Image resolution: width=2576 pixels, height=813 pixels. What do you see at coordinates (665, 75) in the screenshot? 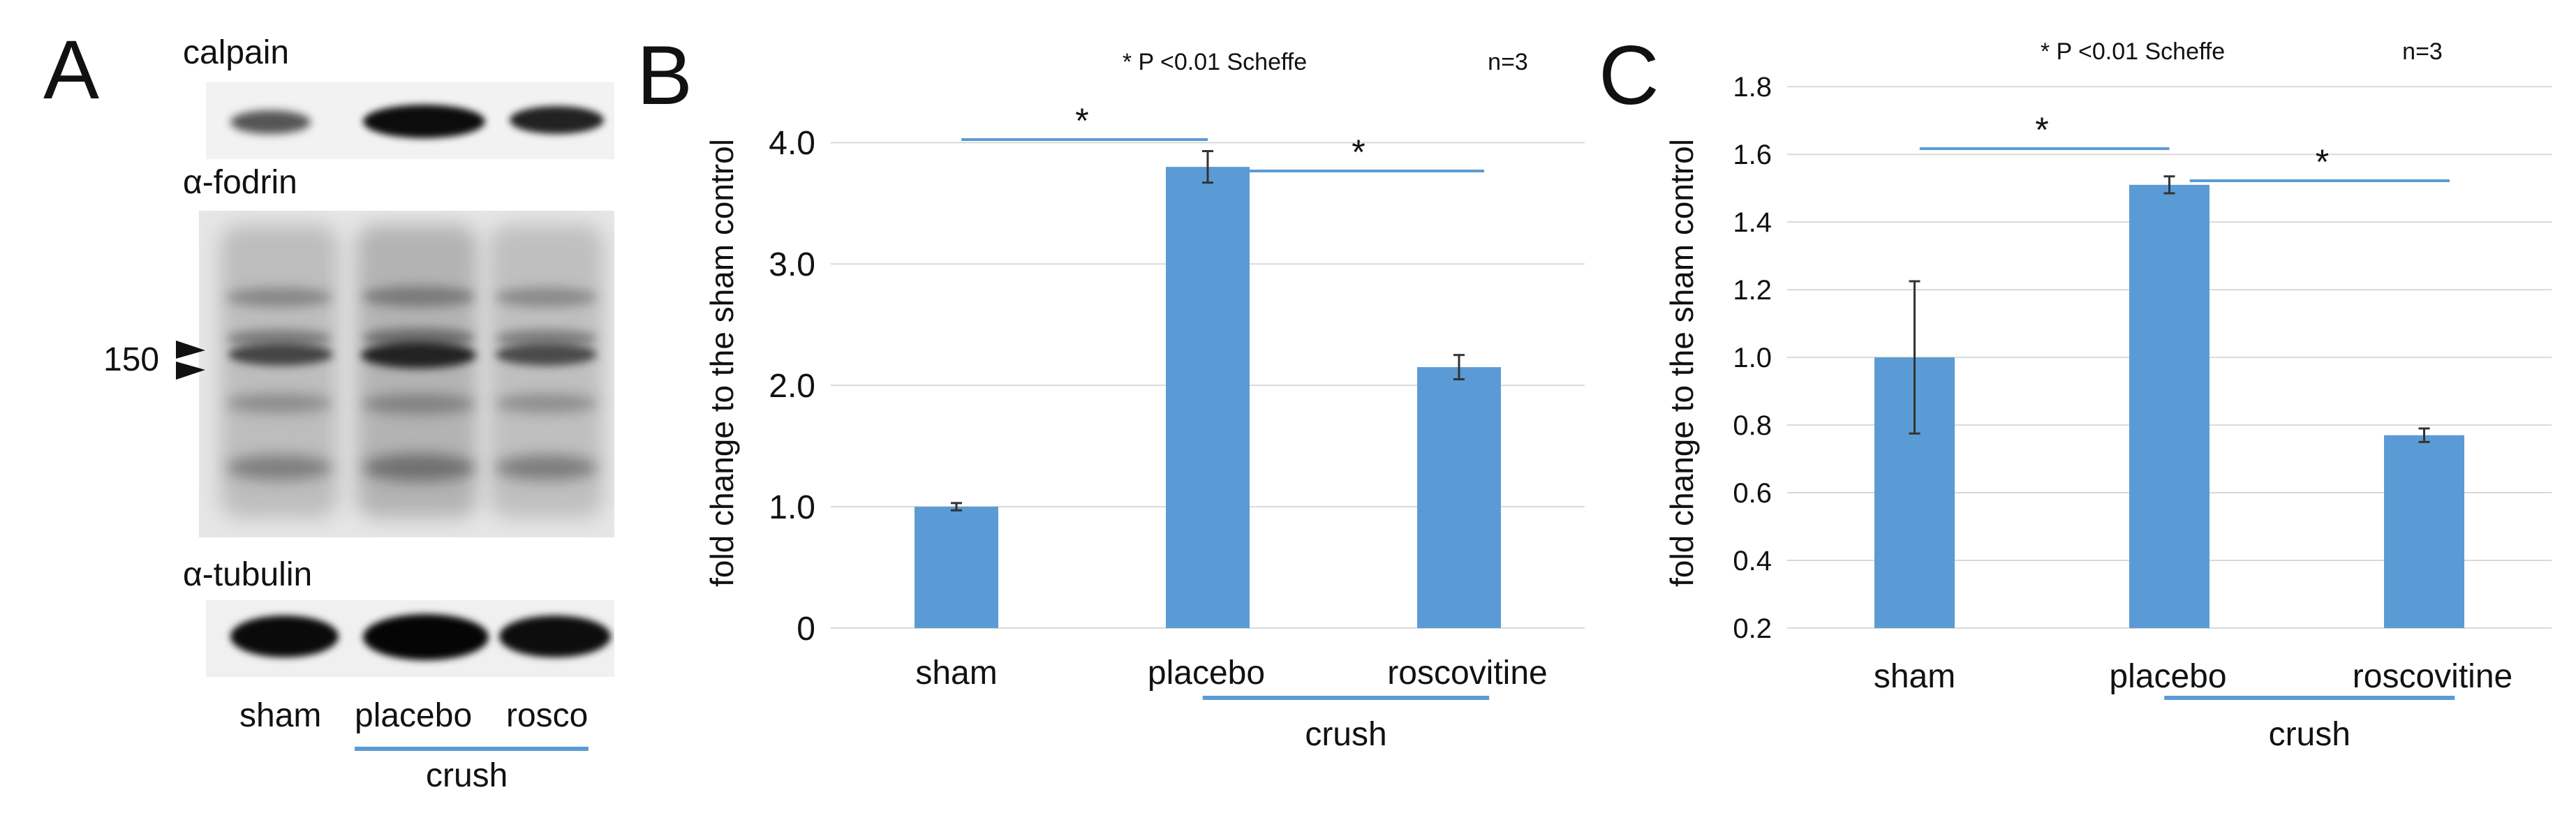
I see `panel-letter-b: B` at bounding box center [665, 75].